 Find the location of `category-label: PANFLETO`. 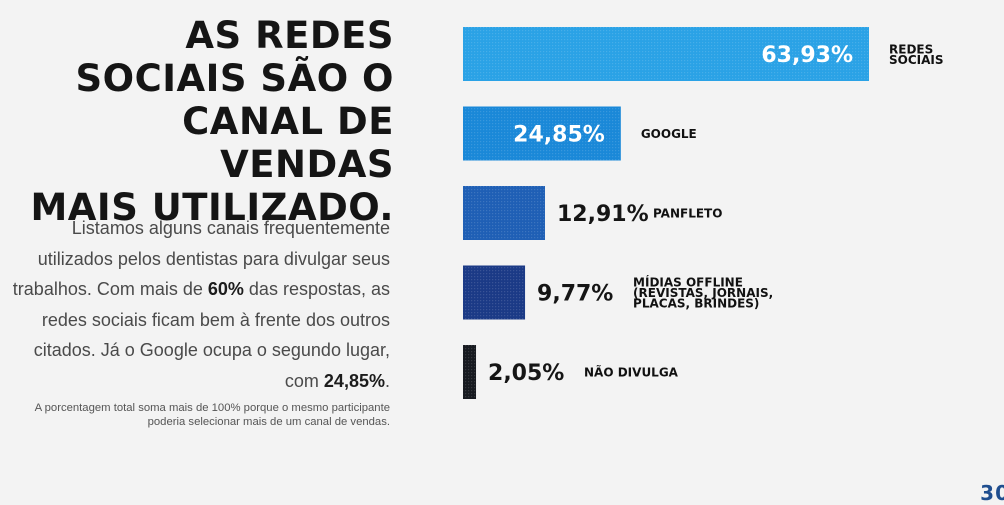

category-label: PANFLETO is located at coordinates (687, 214).